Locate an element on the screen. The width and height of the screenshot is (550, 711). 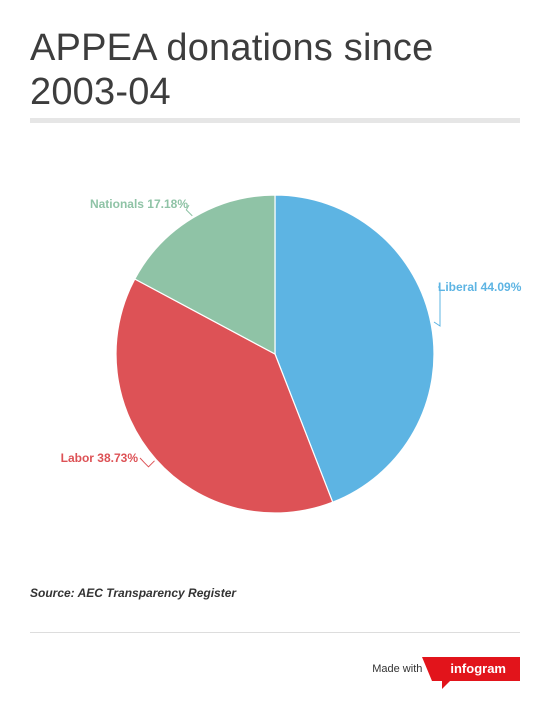
slice-label-nationals: Nationals 17.18% is located at coordinates (139, 204).